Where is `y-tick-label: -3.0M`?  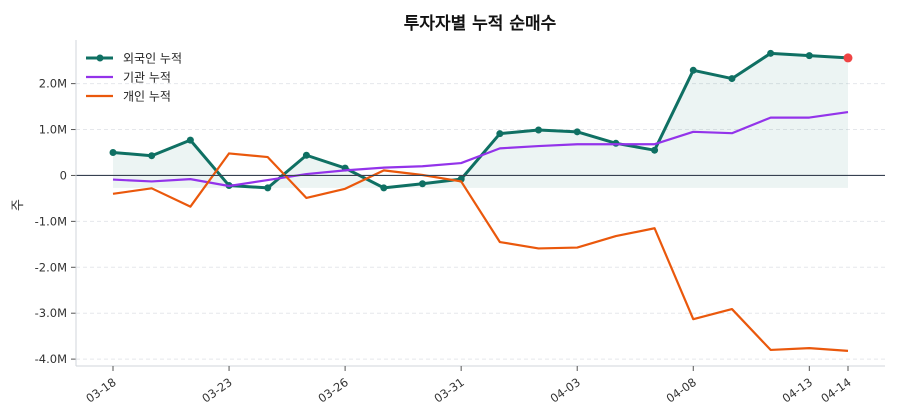
y-tick-label: -3.0M is located at coordinates (51, 313).